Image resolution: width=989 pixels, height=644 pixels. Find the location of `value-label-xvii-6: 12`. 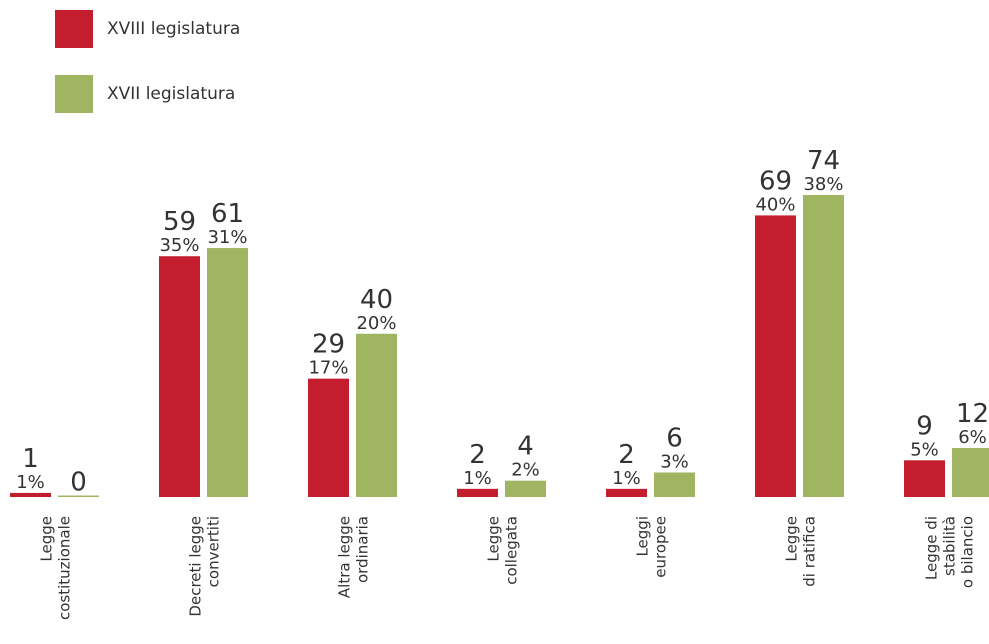

value-label-xvii-6: 12 is located at coordinates (972, 414).